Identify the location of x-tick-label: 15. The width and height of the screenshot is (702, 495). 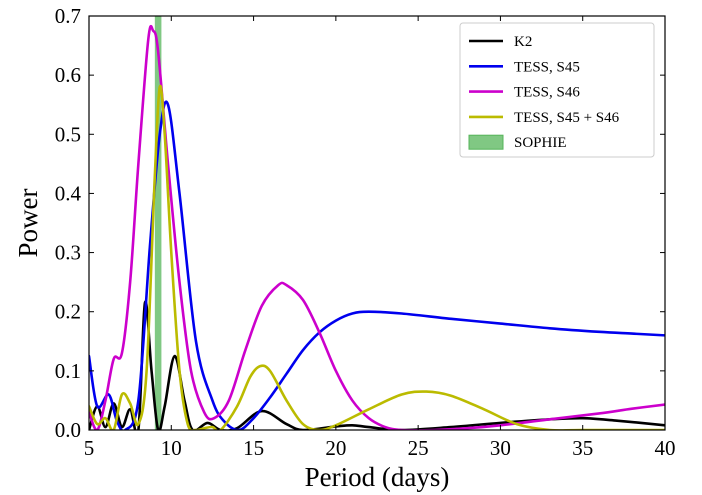
(253, 448).